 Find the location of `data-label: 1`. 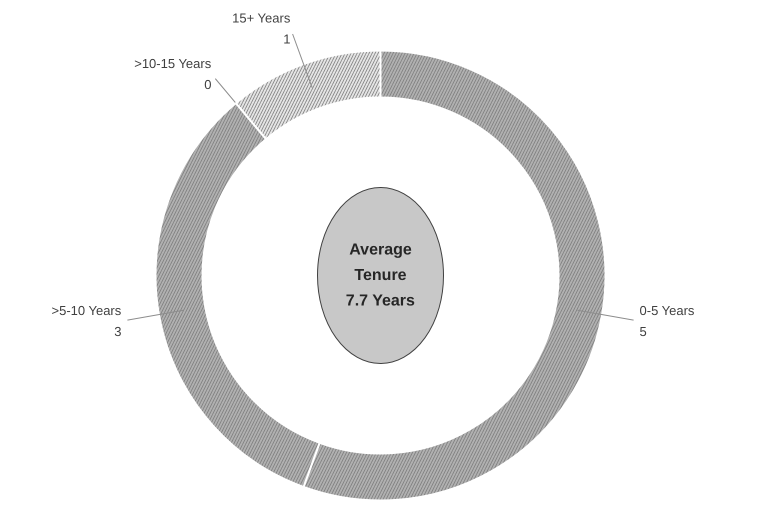

data-label: 1 is located at coordinates (287, 38).